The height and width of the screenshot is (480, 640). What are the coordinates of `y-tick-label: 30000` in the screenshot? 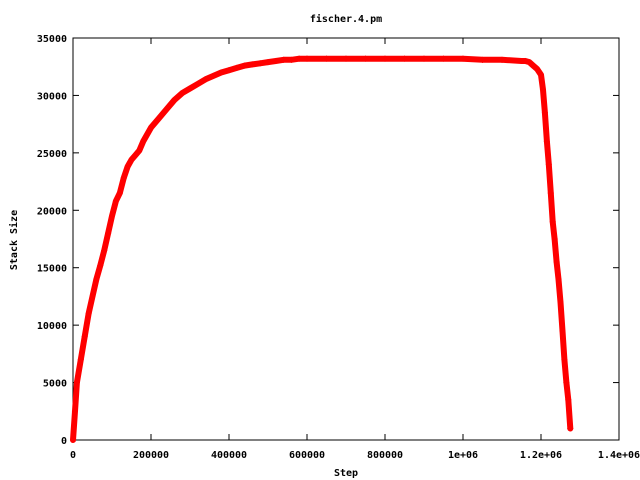 It's located at (52, 96).